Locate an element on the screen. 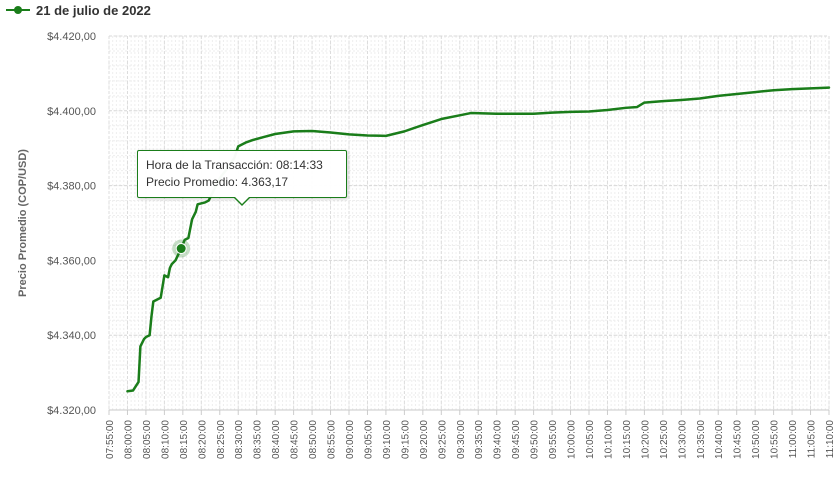 Image resolution: width=835 pixels, height=478 pixels. x-tick-label: 08:30:00 is located at coordinates (239, 439).